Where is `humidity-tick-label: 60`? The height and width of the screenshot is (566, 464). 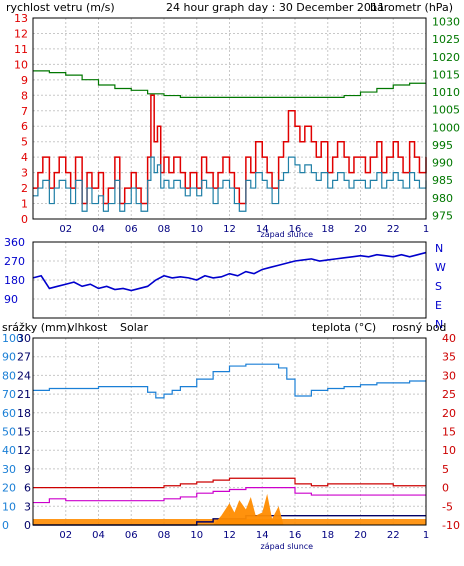
humidity-tick-label: 60 is located at coordinates (9, 413).